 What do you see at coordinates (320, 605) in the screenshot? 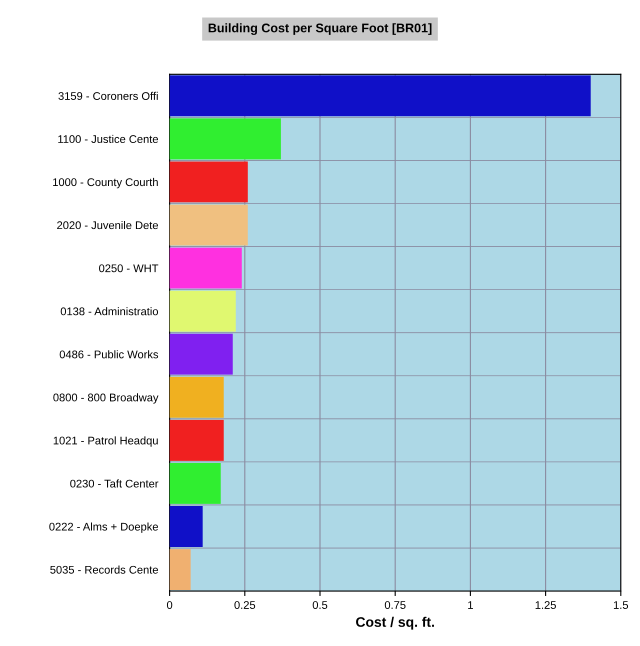
I see `x-tick-label: 0.5` at bounding box center [320, 605].